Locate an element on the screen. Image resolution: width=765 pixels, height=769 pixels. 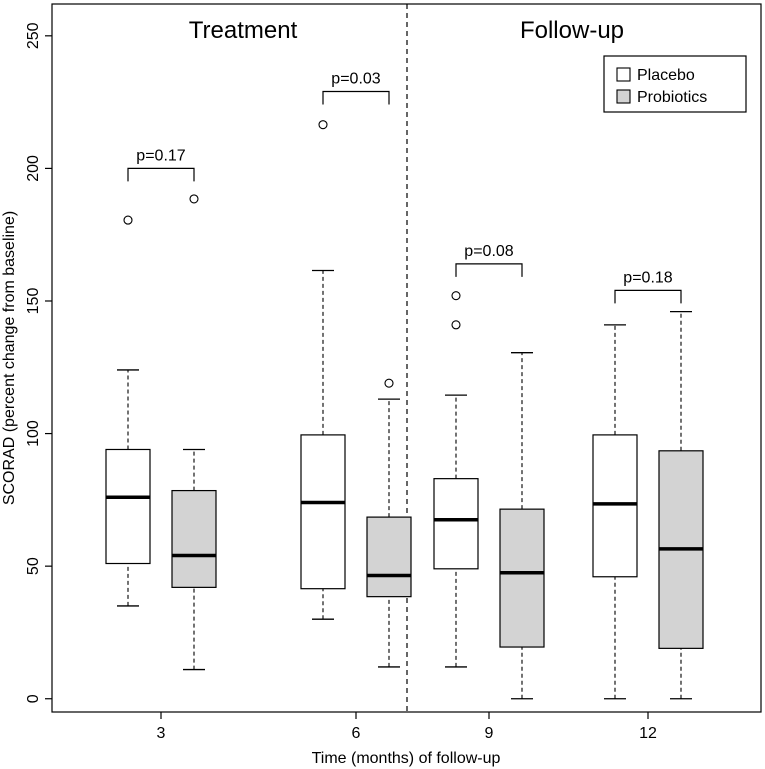
panel-title-treatment: Treatment is located at coordinates (243, 30).